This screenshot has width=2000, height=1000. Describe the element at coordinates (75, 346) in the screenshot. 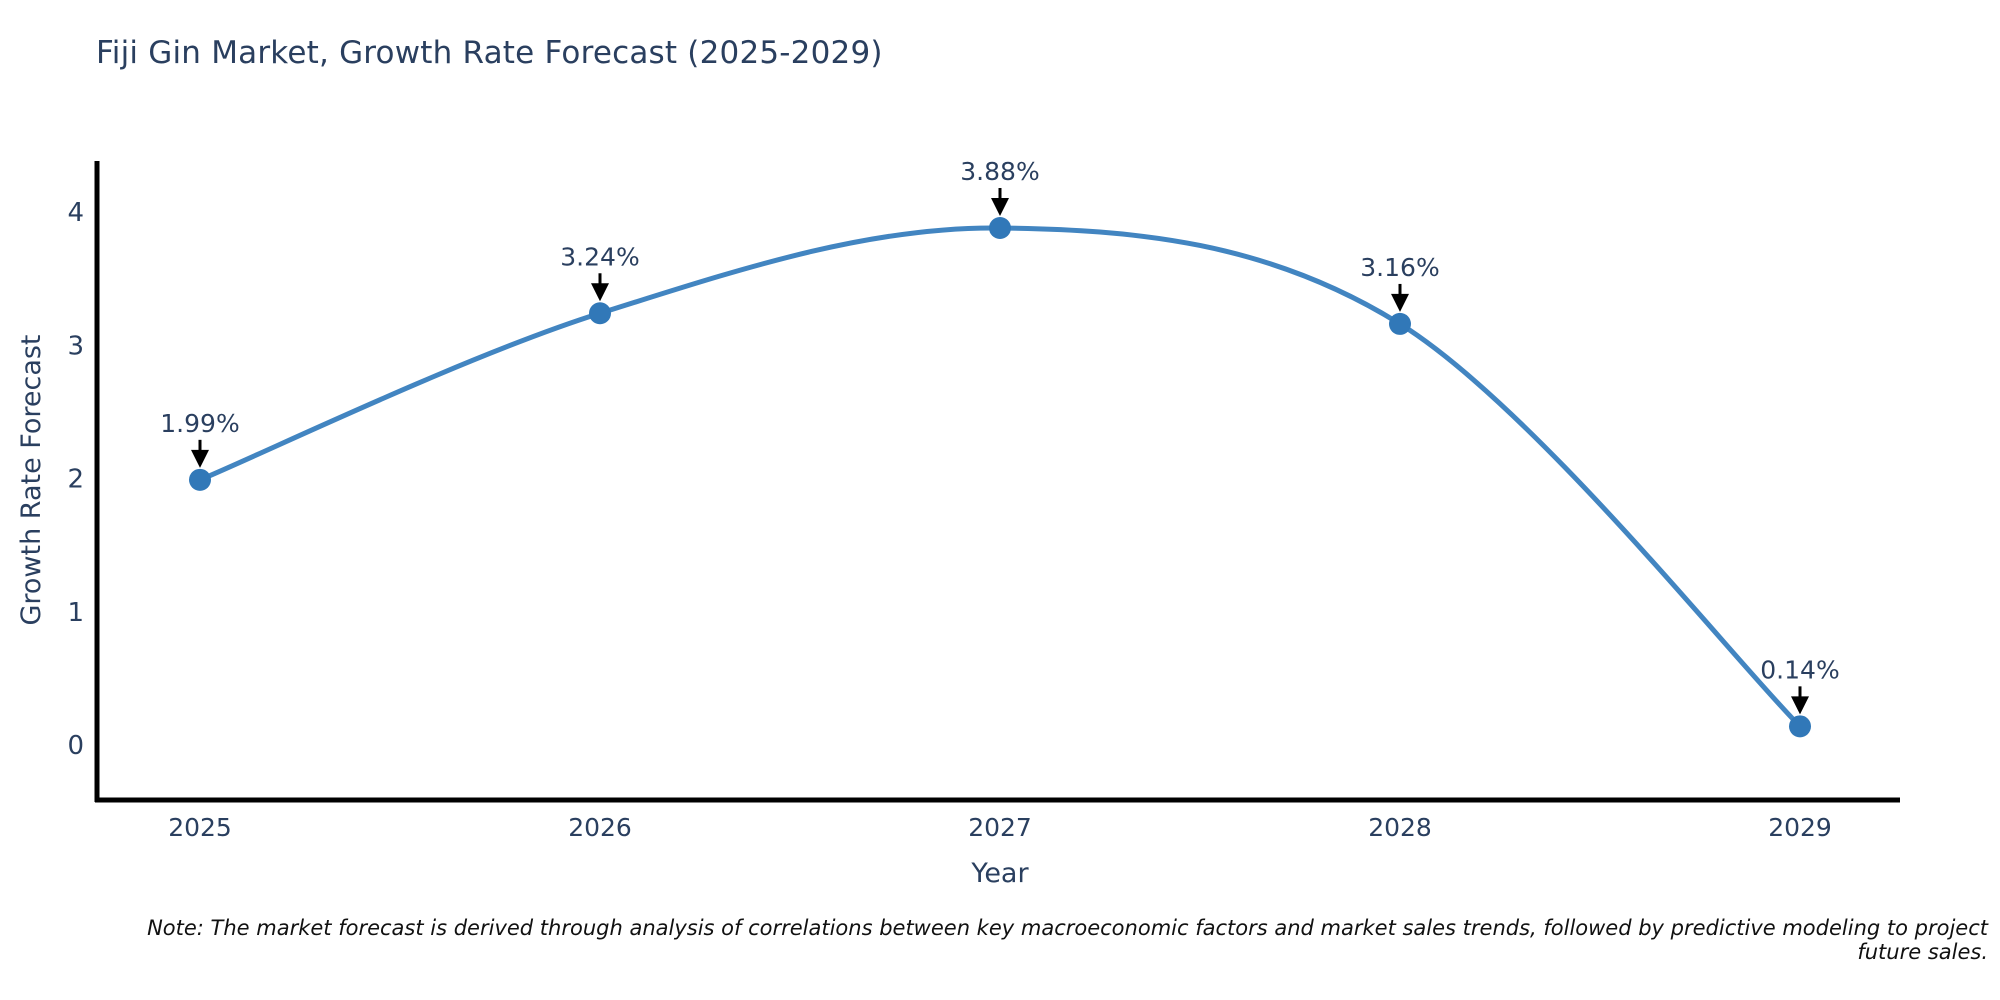

I see `y-tick-label: 3` at that location.